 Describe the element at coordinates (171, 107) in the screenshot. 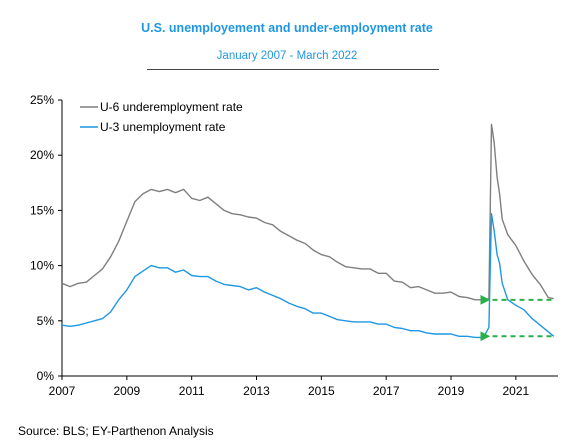

I see `legend-label-u6: U-6 underemployment rate` at that location.